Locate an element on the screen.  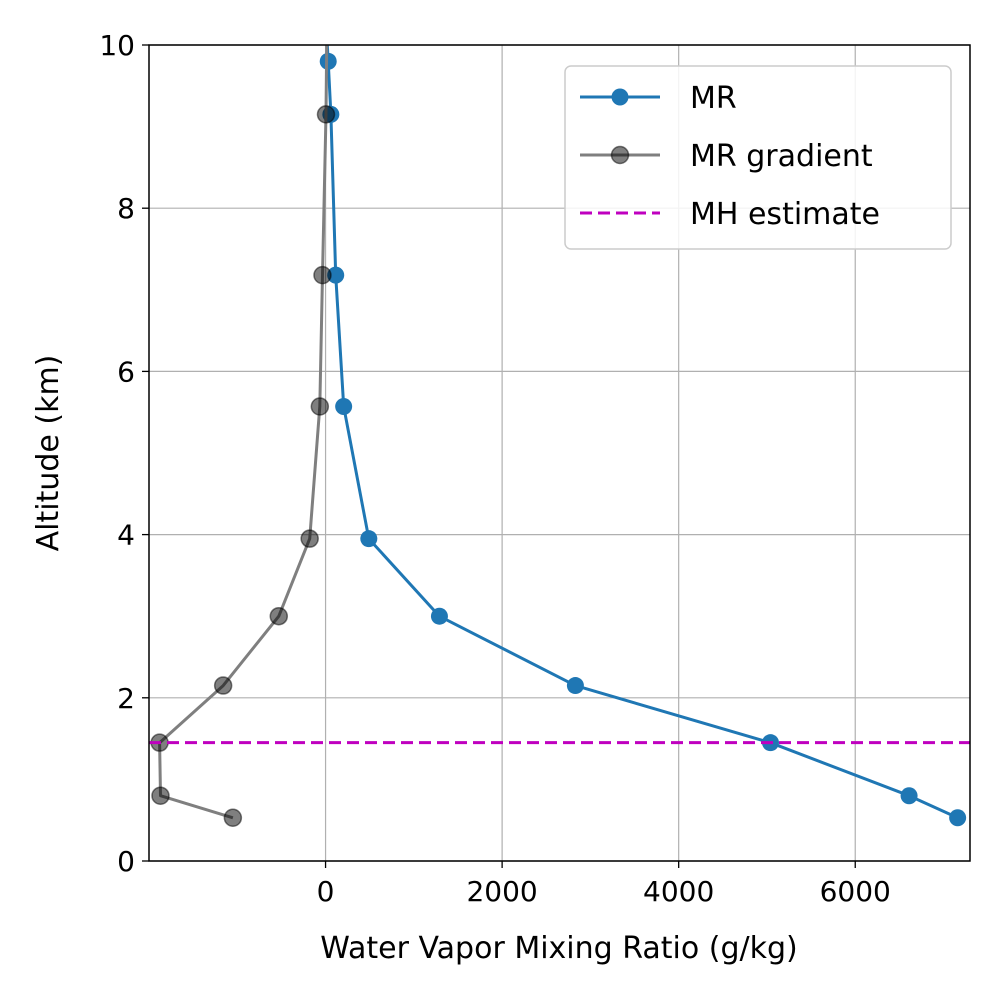
y-axis-label: Altitude (km) is located at coordinates (48, 453).